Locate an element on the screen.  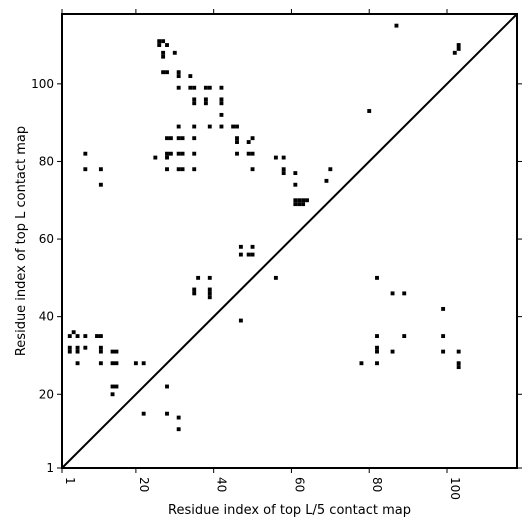
x-tick-label: 100 is located at coordinates (455, 488).